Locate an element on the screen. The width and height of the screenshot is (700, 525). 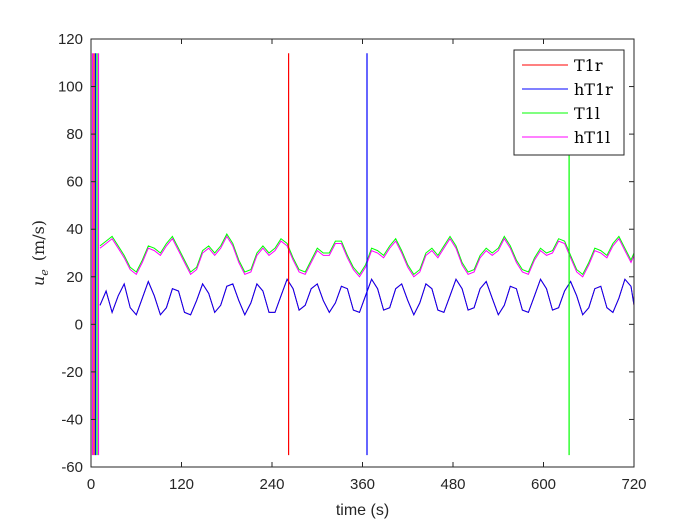
legend-label-t1l: T1l is located at coordinates (587, 113).